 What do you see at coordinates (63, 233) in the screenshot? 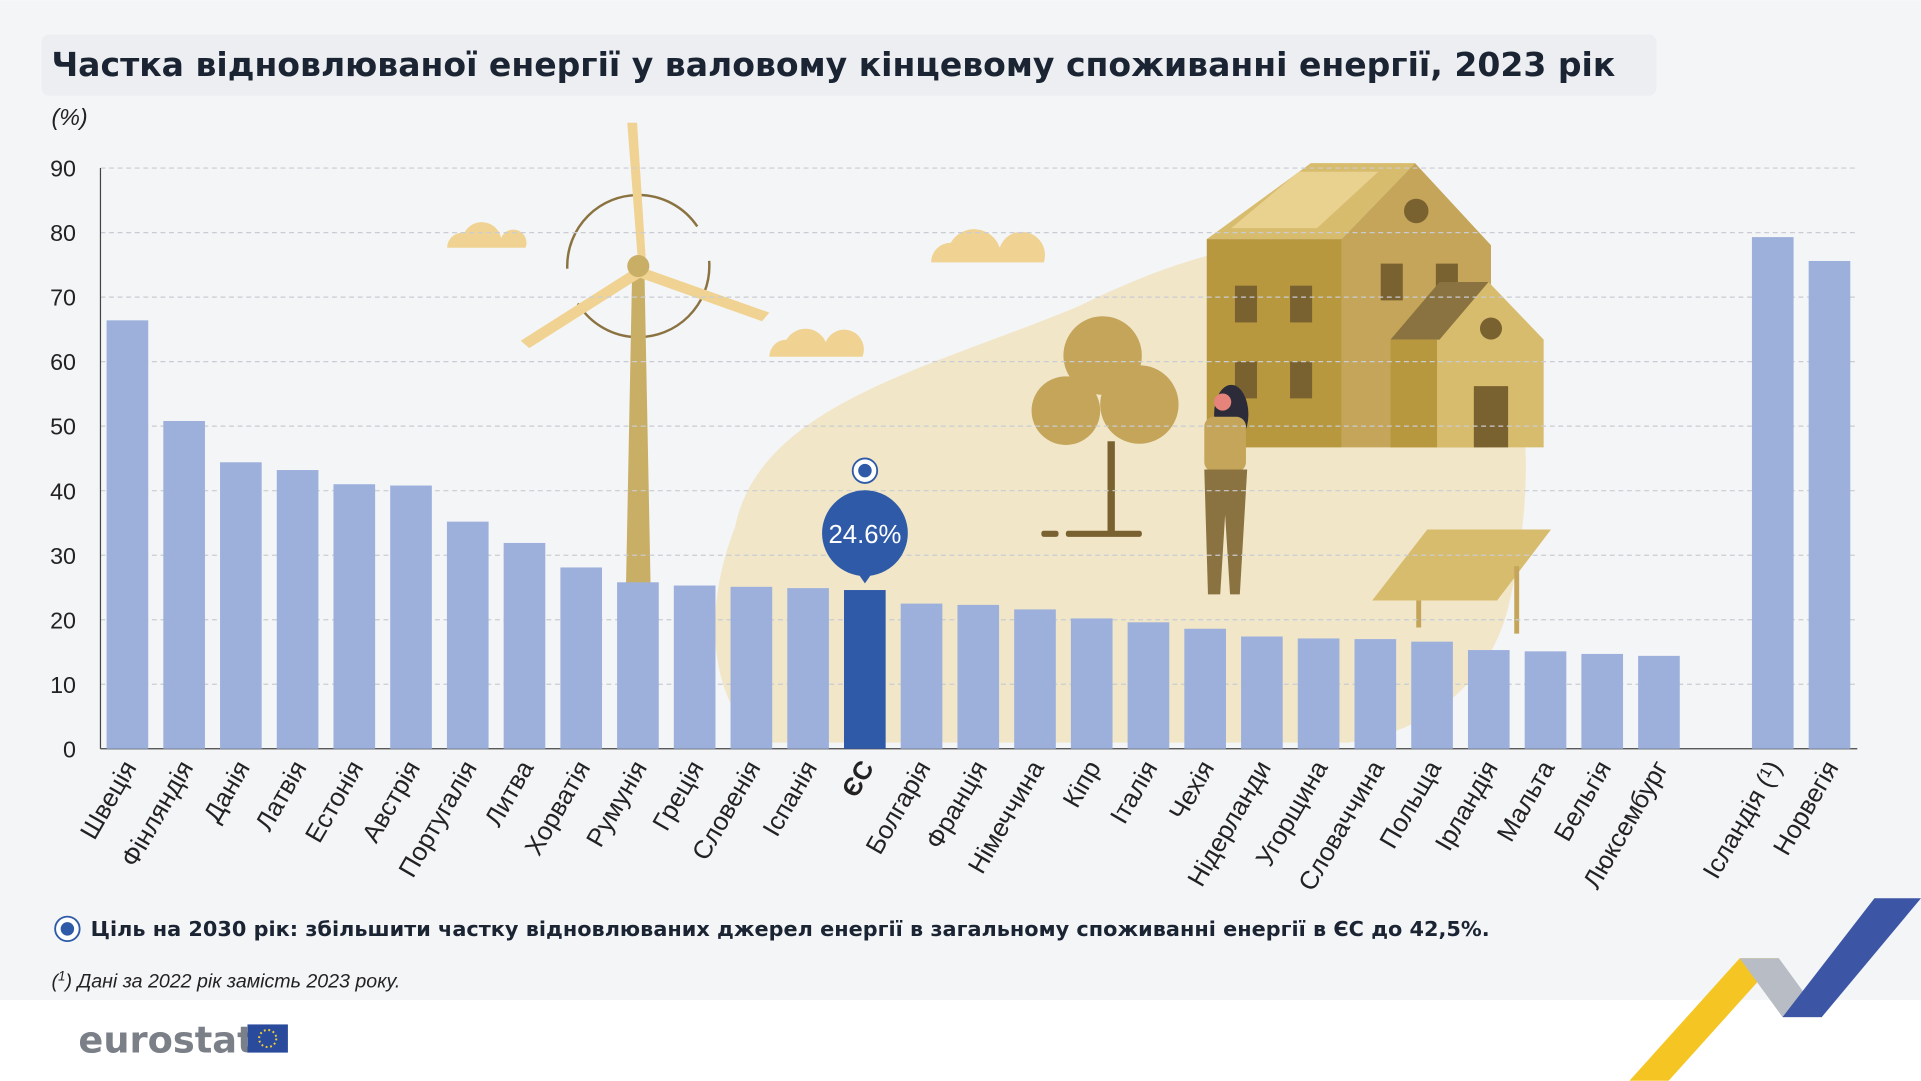
I see `y-tick-label: 80` at bounding box center [63, 233].